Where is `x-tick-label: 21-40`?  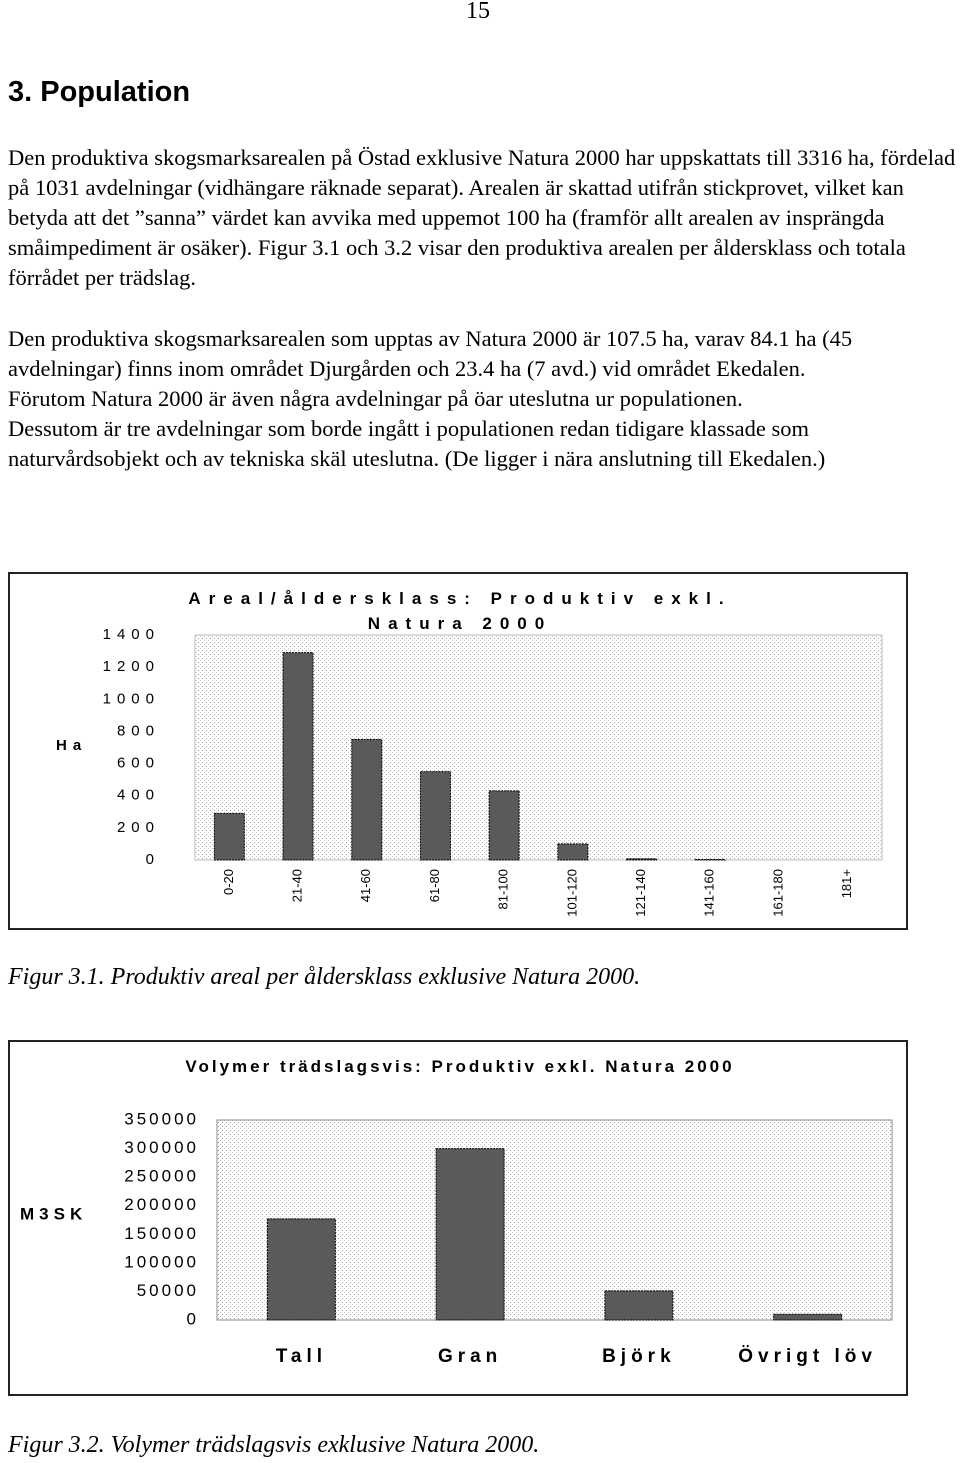 x-tick-label: 21-40 is located at coordinates (296, 885).